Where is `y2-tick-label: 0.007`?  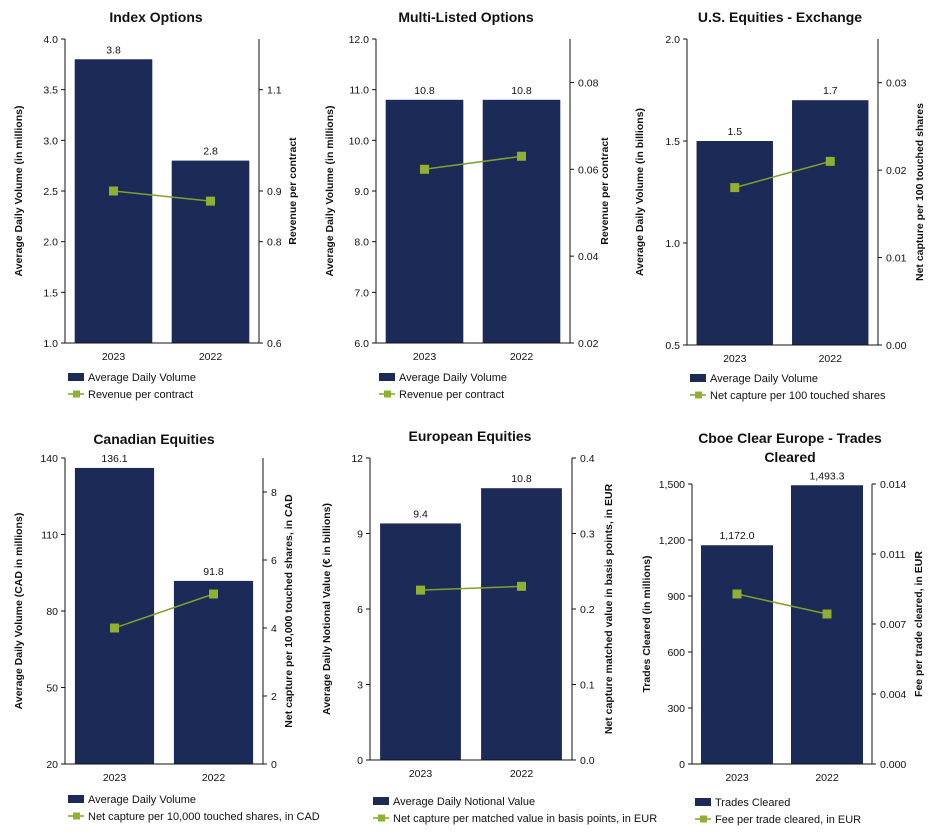 y2-tick-label: 0.007 is located at coordinates (893, 625).